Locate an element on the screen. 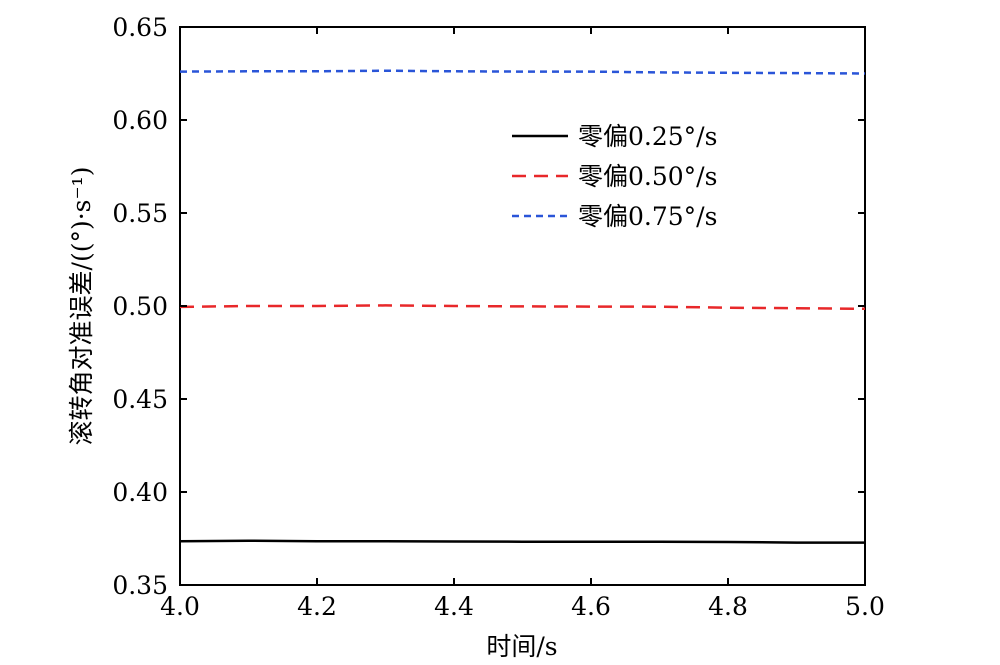 The width and height of the screenshot is (1000, 665). y-axis-title: 滚转角对准误差/((°)·s⁻¹) is located at coordinates (81, 306).